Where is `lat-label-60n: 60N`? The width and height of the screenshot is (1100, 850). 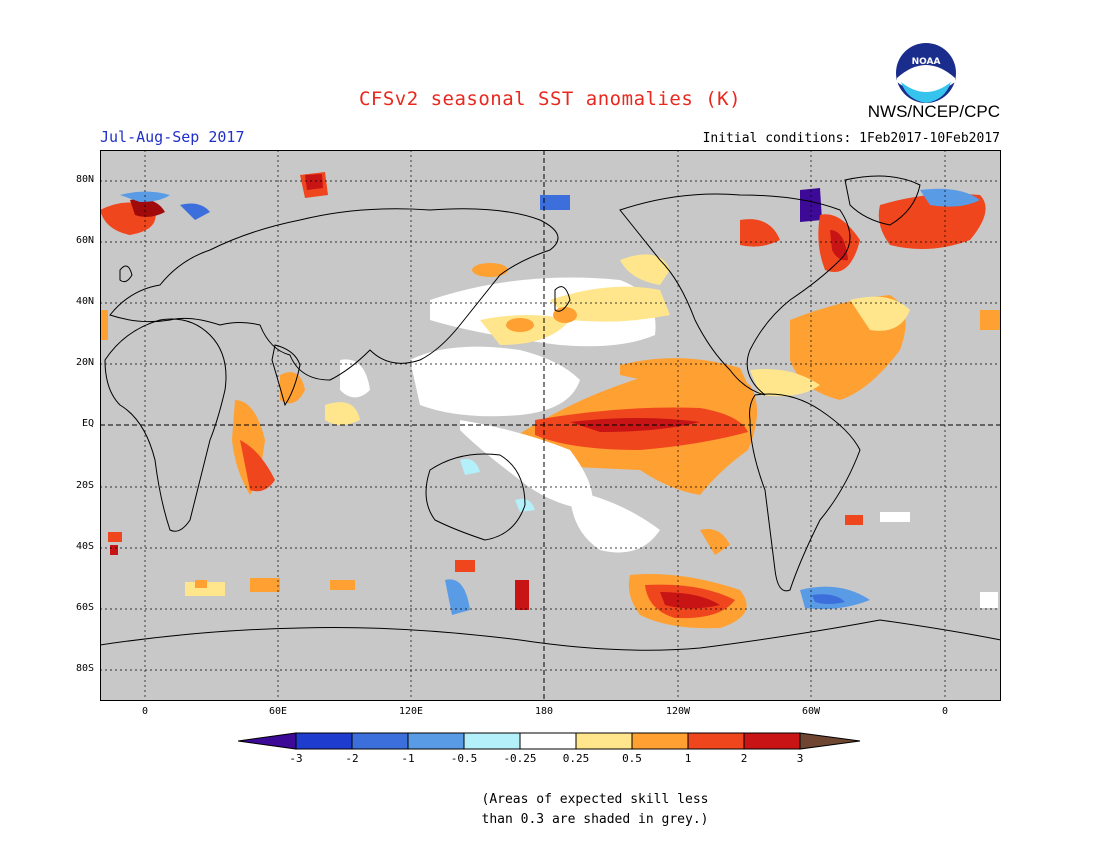 lat-label-60n: 60N is located at coordinates (84, 240).